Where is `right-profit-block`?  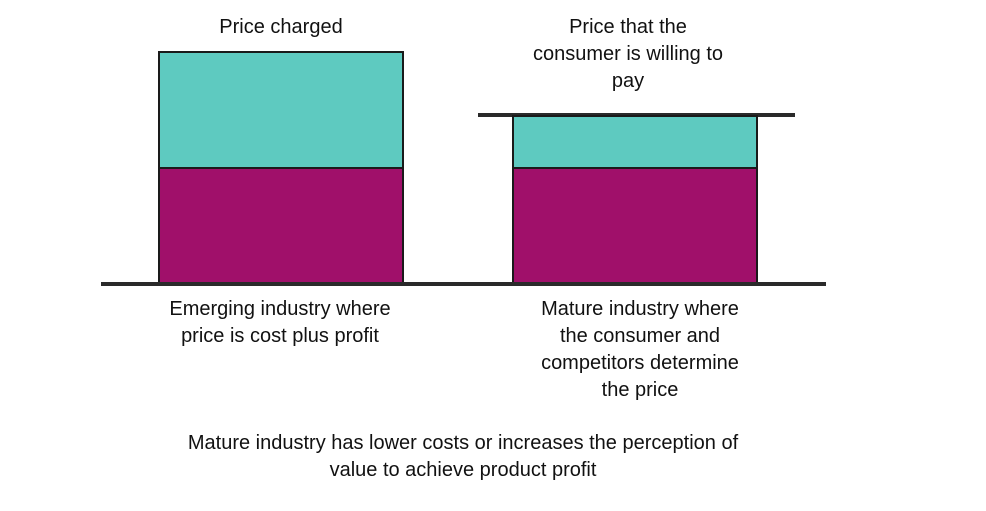 right-profit-block is located at coordinates (635, 142).